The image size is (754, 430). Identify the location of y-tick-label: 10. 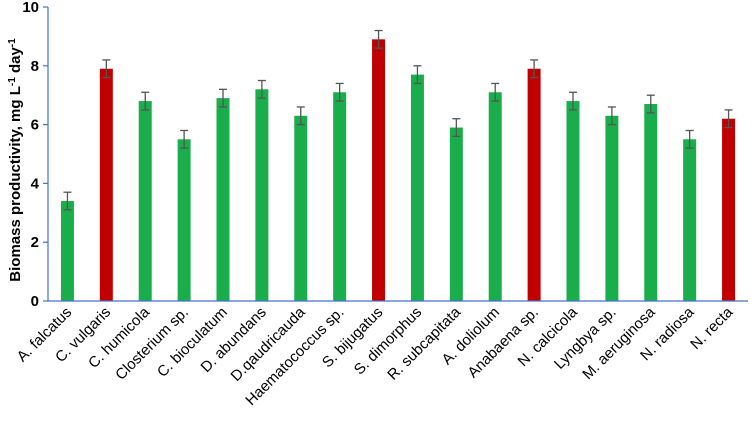
(30, 8).